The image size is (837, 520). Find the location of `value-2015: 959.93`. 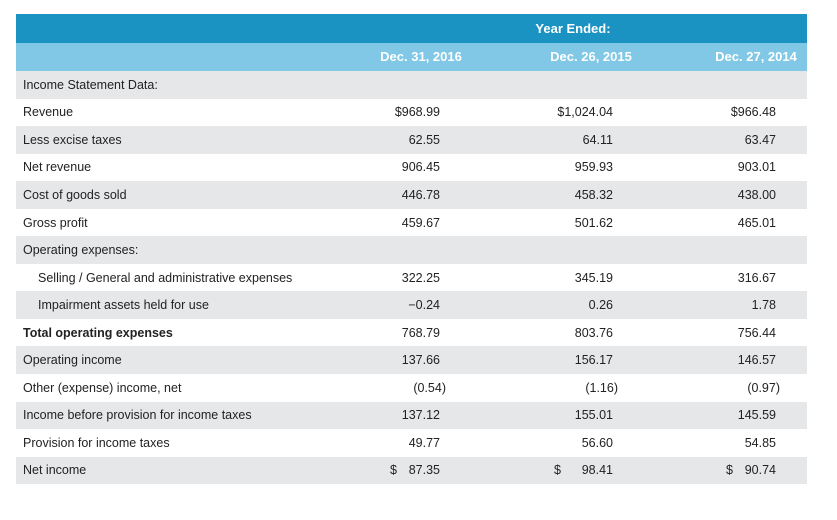

value-2015: 959.93 is located at coordinates (593, 167).